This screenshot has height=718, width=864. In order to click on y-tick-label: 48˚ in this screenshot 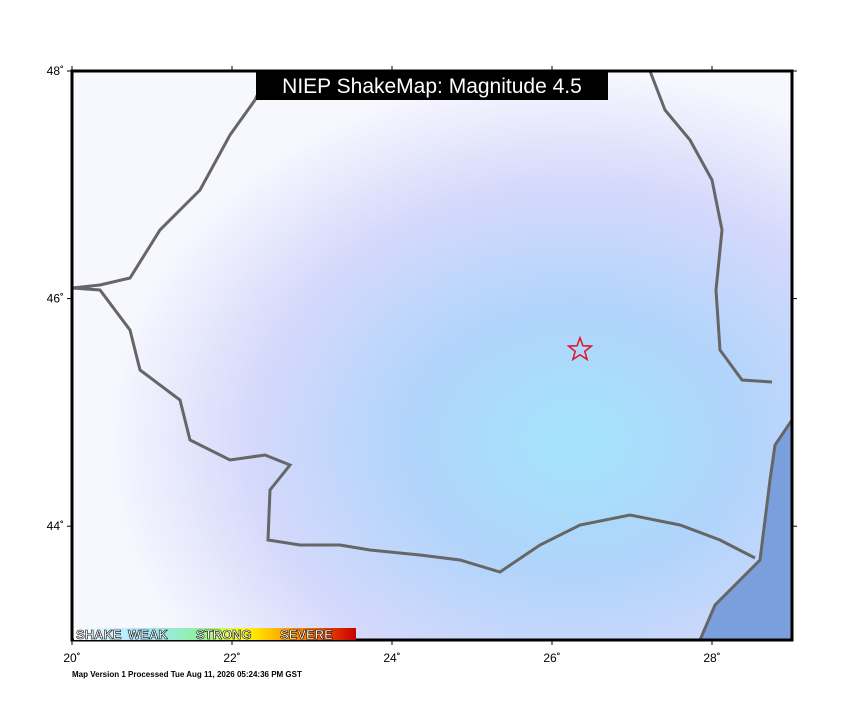, I will do `click(55, 71)`.